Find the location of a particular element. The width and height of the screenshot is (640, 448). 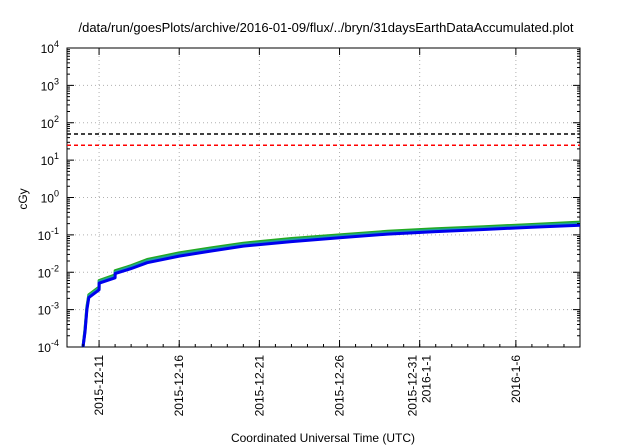

y-tick-label: 10⁻³ is located at coordinates (48, 309).